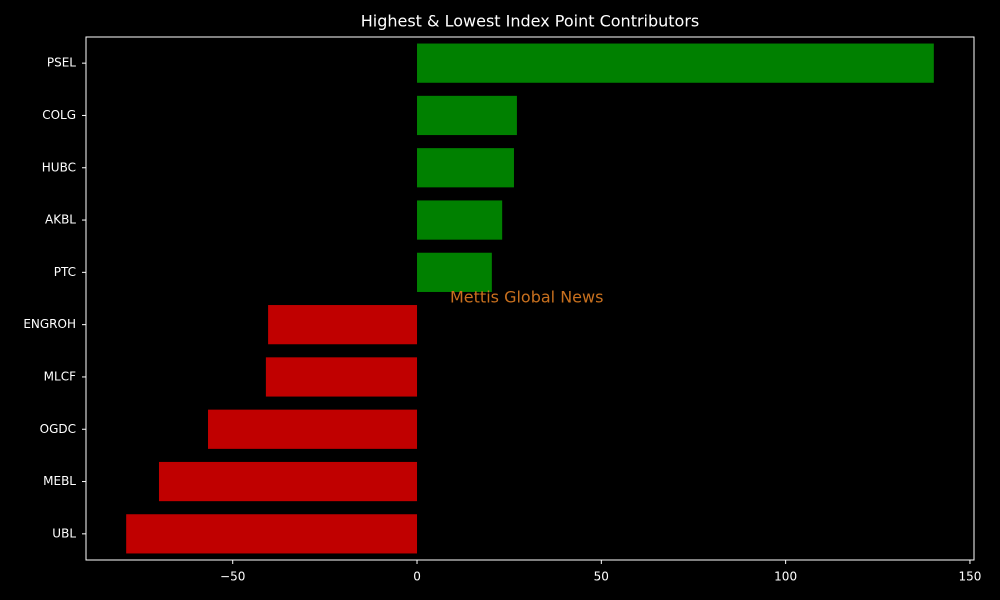  What do you see at coordinates (65, 272) in the screenshot?
I see `y-tick-label: PTC` at bounding box center [65, 272].